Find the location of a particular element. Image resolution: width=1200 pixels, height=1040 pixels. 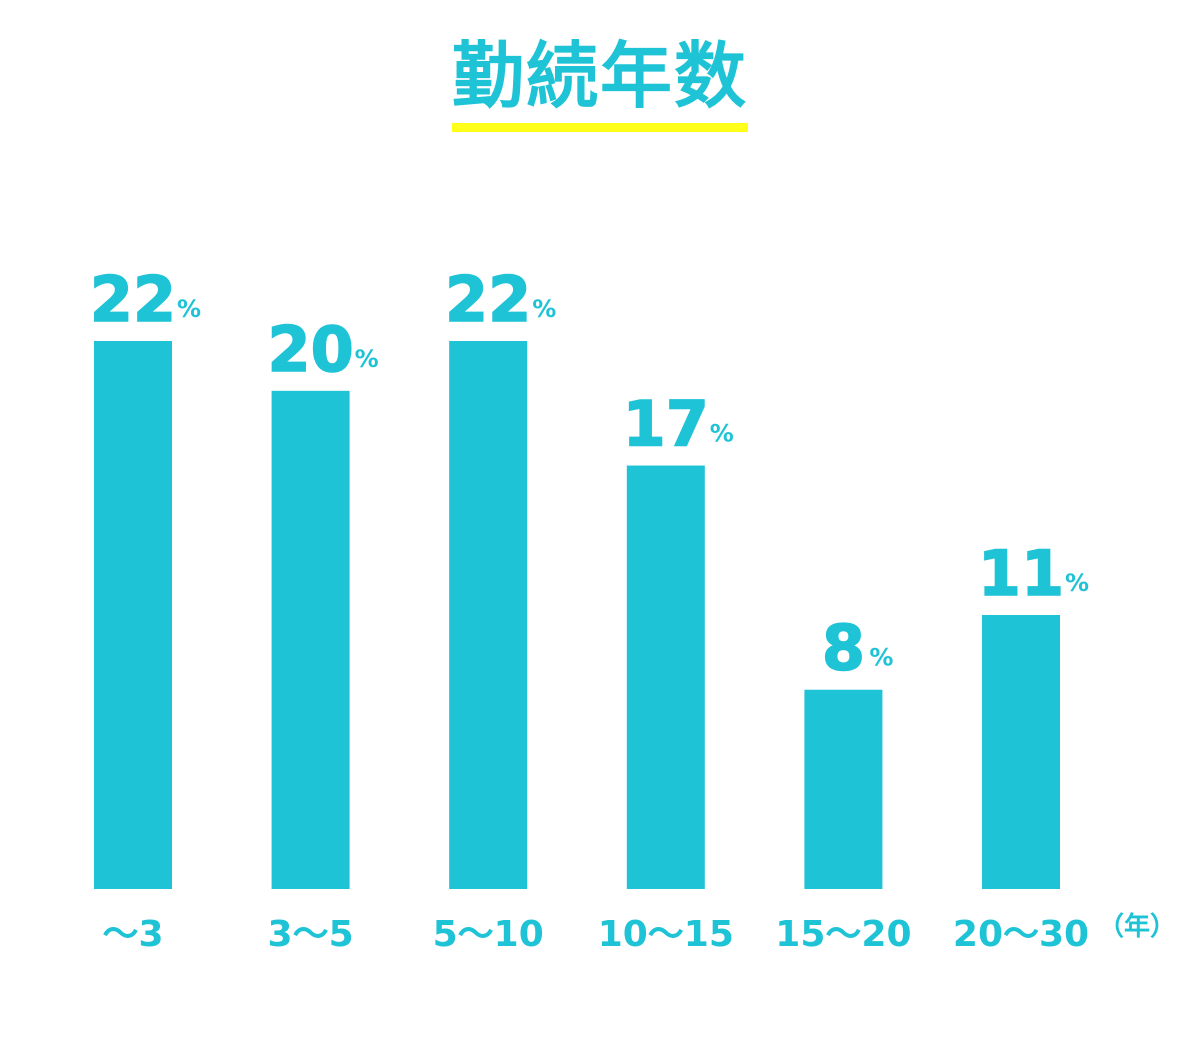

bar-value-suffix-4: % is located at coordinates (881, 658).